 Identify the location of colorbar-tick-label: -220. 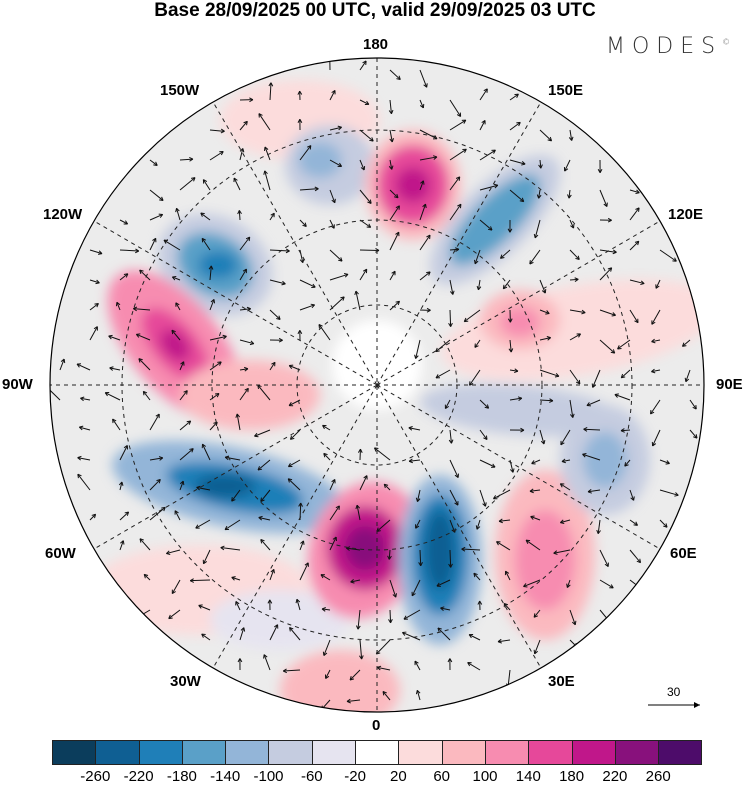
(139, 776).